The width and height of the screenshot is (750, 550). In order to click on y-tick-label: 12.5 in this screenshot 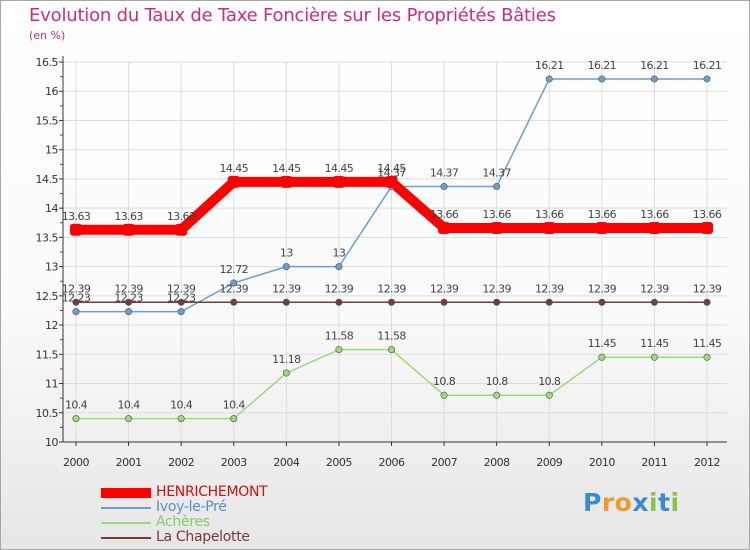, I will do `click(47, 296)`.